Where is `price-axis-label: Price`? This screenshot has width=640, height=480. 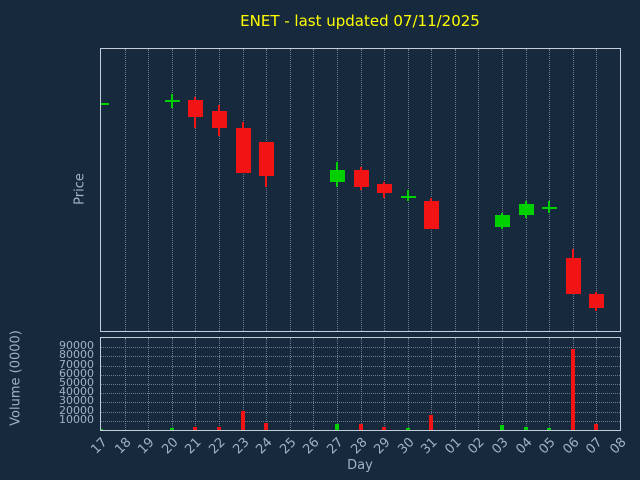 price-axis-label: Price is located at coordinates (80, 189).